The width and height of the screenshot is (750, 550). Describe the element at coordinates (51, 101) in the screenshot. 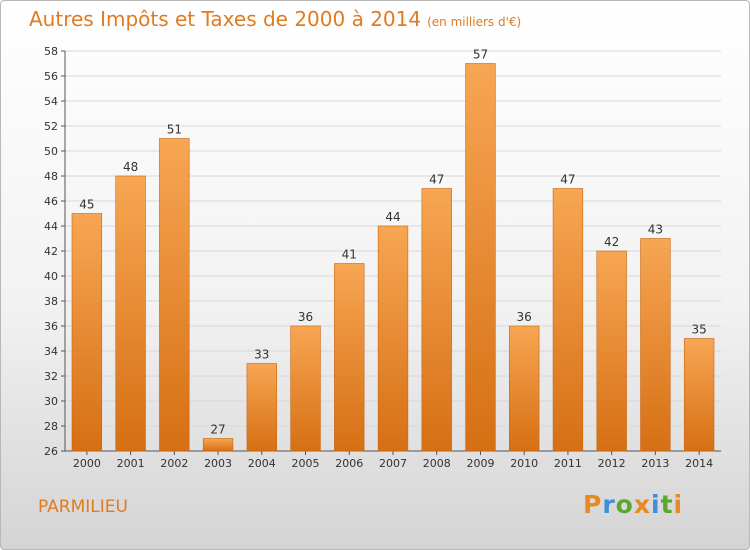

I see `y-tick-label: 54` at that location.